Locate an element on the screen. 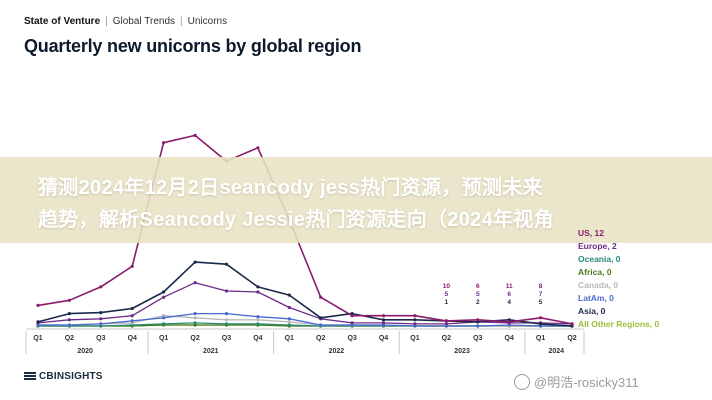  legend-entry: US, 12 is located at coordinates (591, 233).